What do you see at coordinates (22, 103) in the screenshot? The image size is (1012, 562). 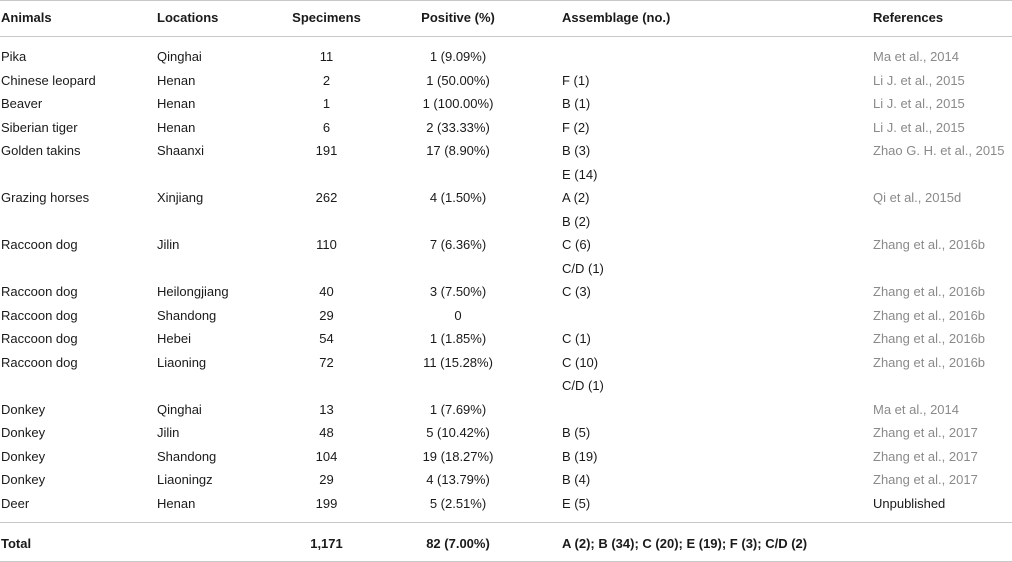 I see `cell-animal: Beaver` at bounding box center [22, 103].